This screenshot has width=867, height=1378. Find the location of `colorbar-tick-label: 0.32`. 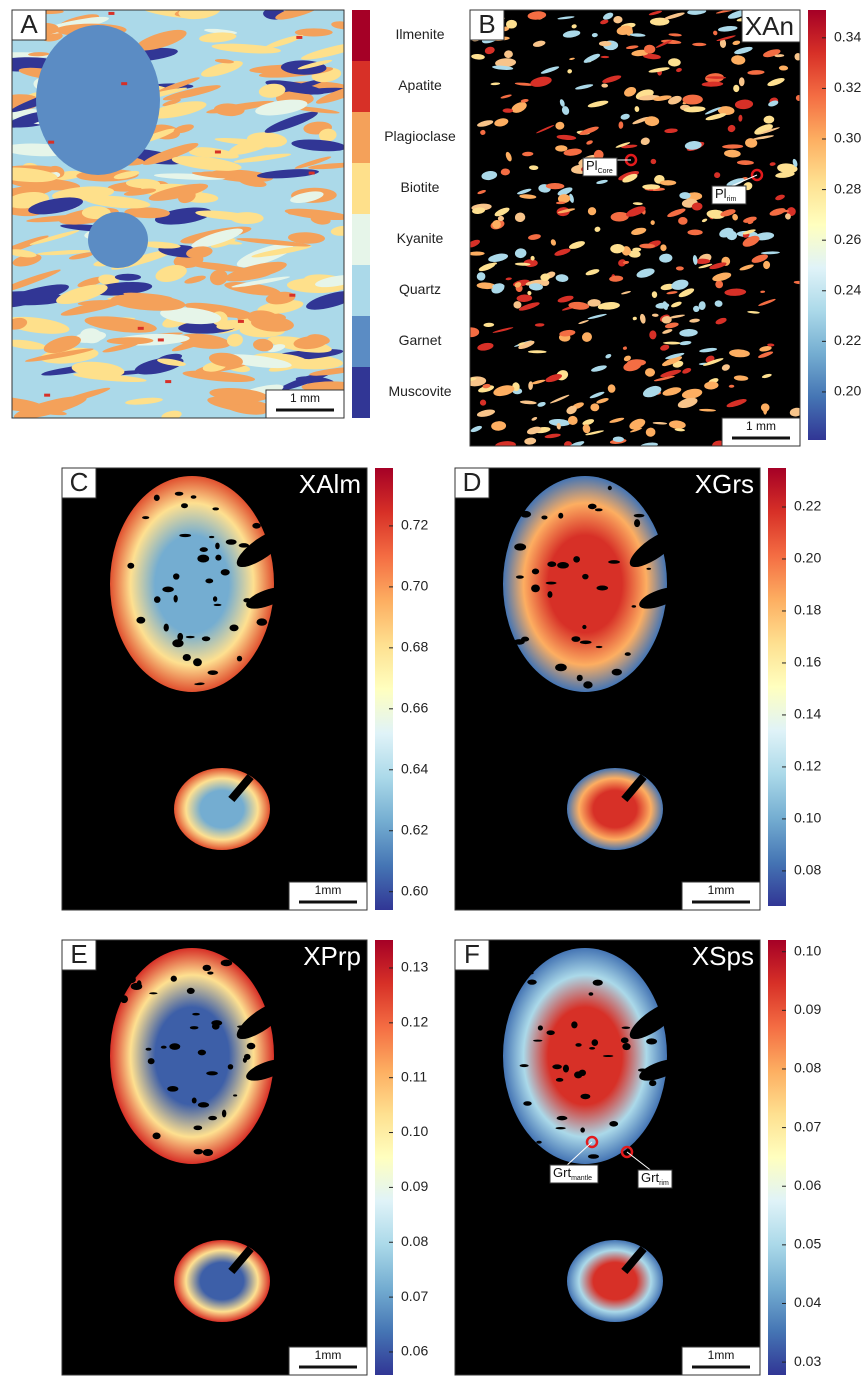

colorbar-tick-label: 0.32 is located at coordinates (847, 87).